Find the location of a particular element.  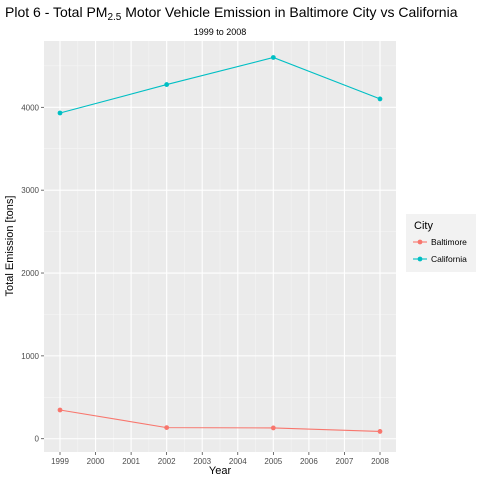

chart-subtitle: 1999 to 2008 is located at coordinates (220, 32).